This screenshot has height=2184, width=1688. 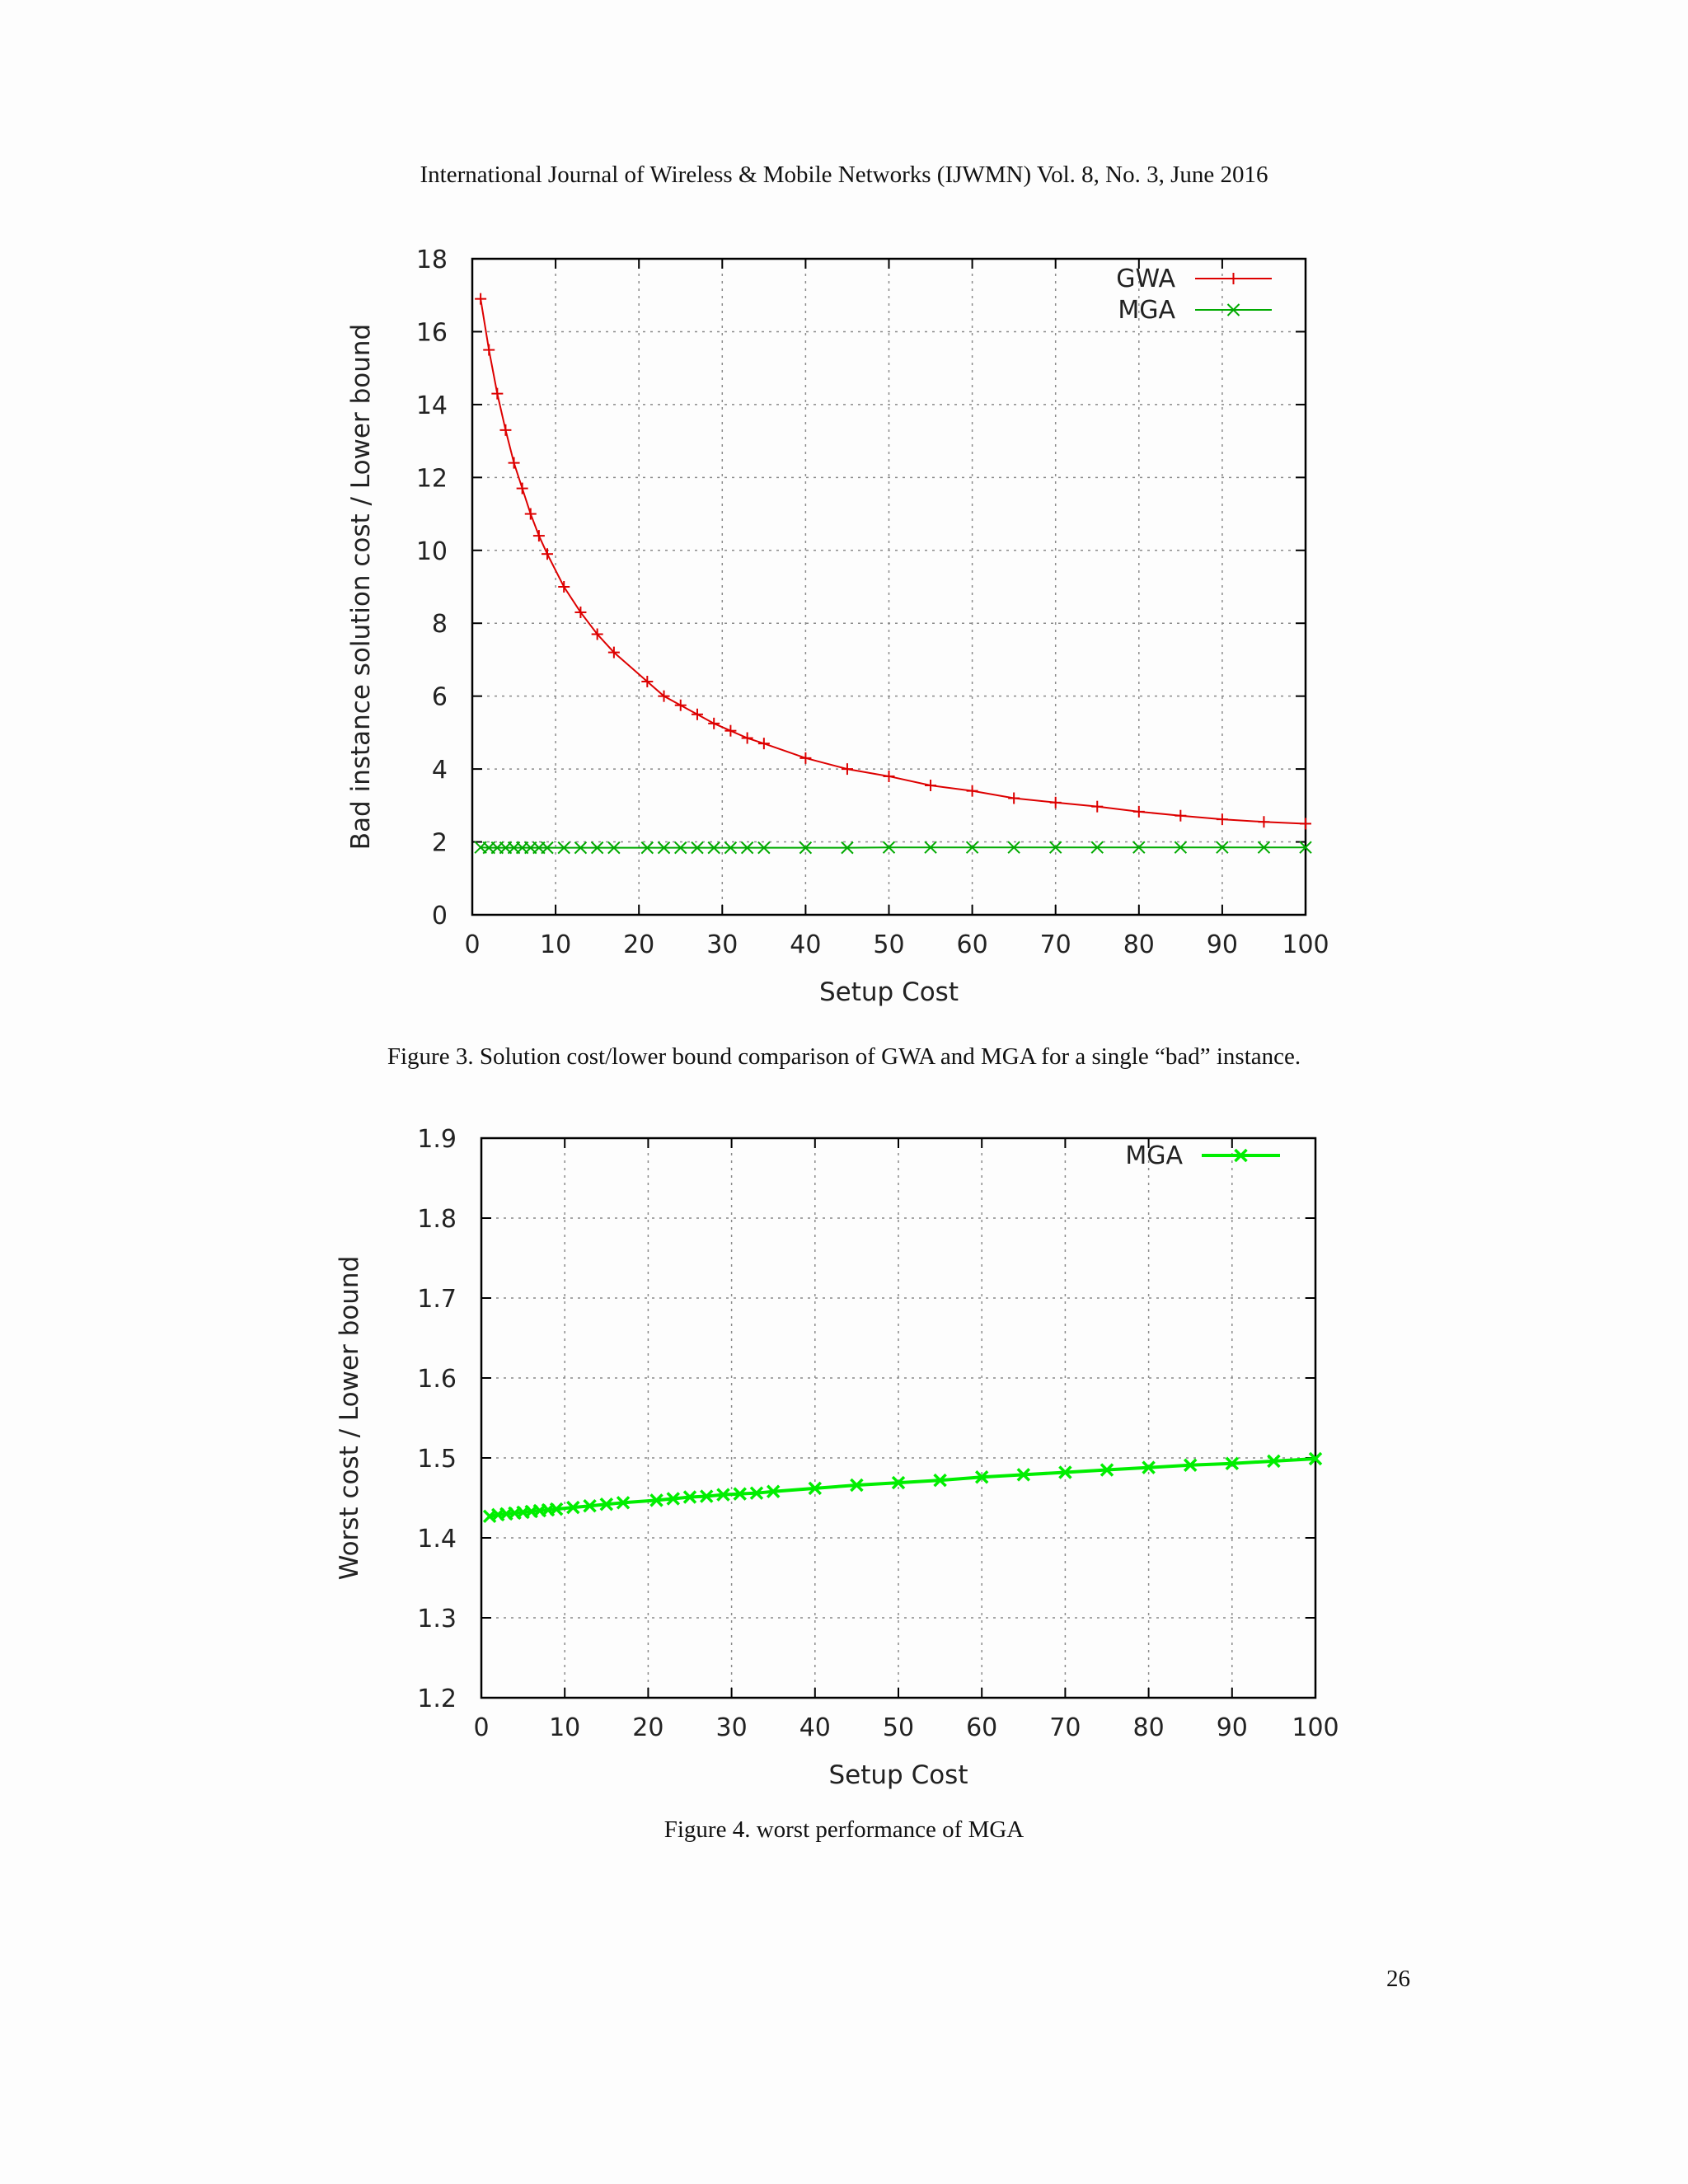 I want to click on y-tick-label: 12, so click(x=432, y=478).